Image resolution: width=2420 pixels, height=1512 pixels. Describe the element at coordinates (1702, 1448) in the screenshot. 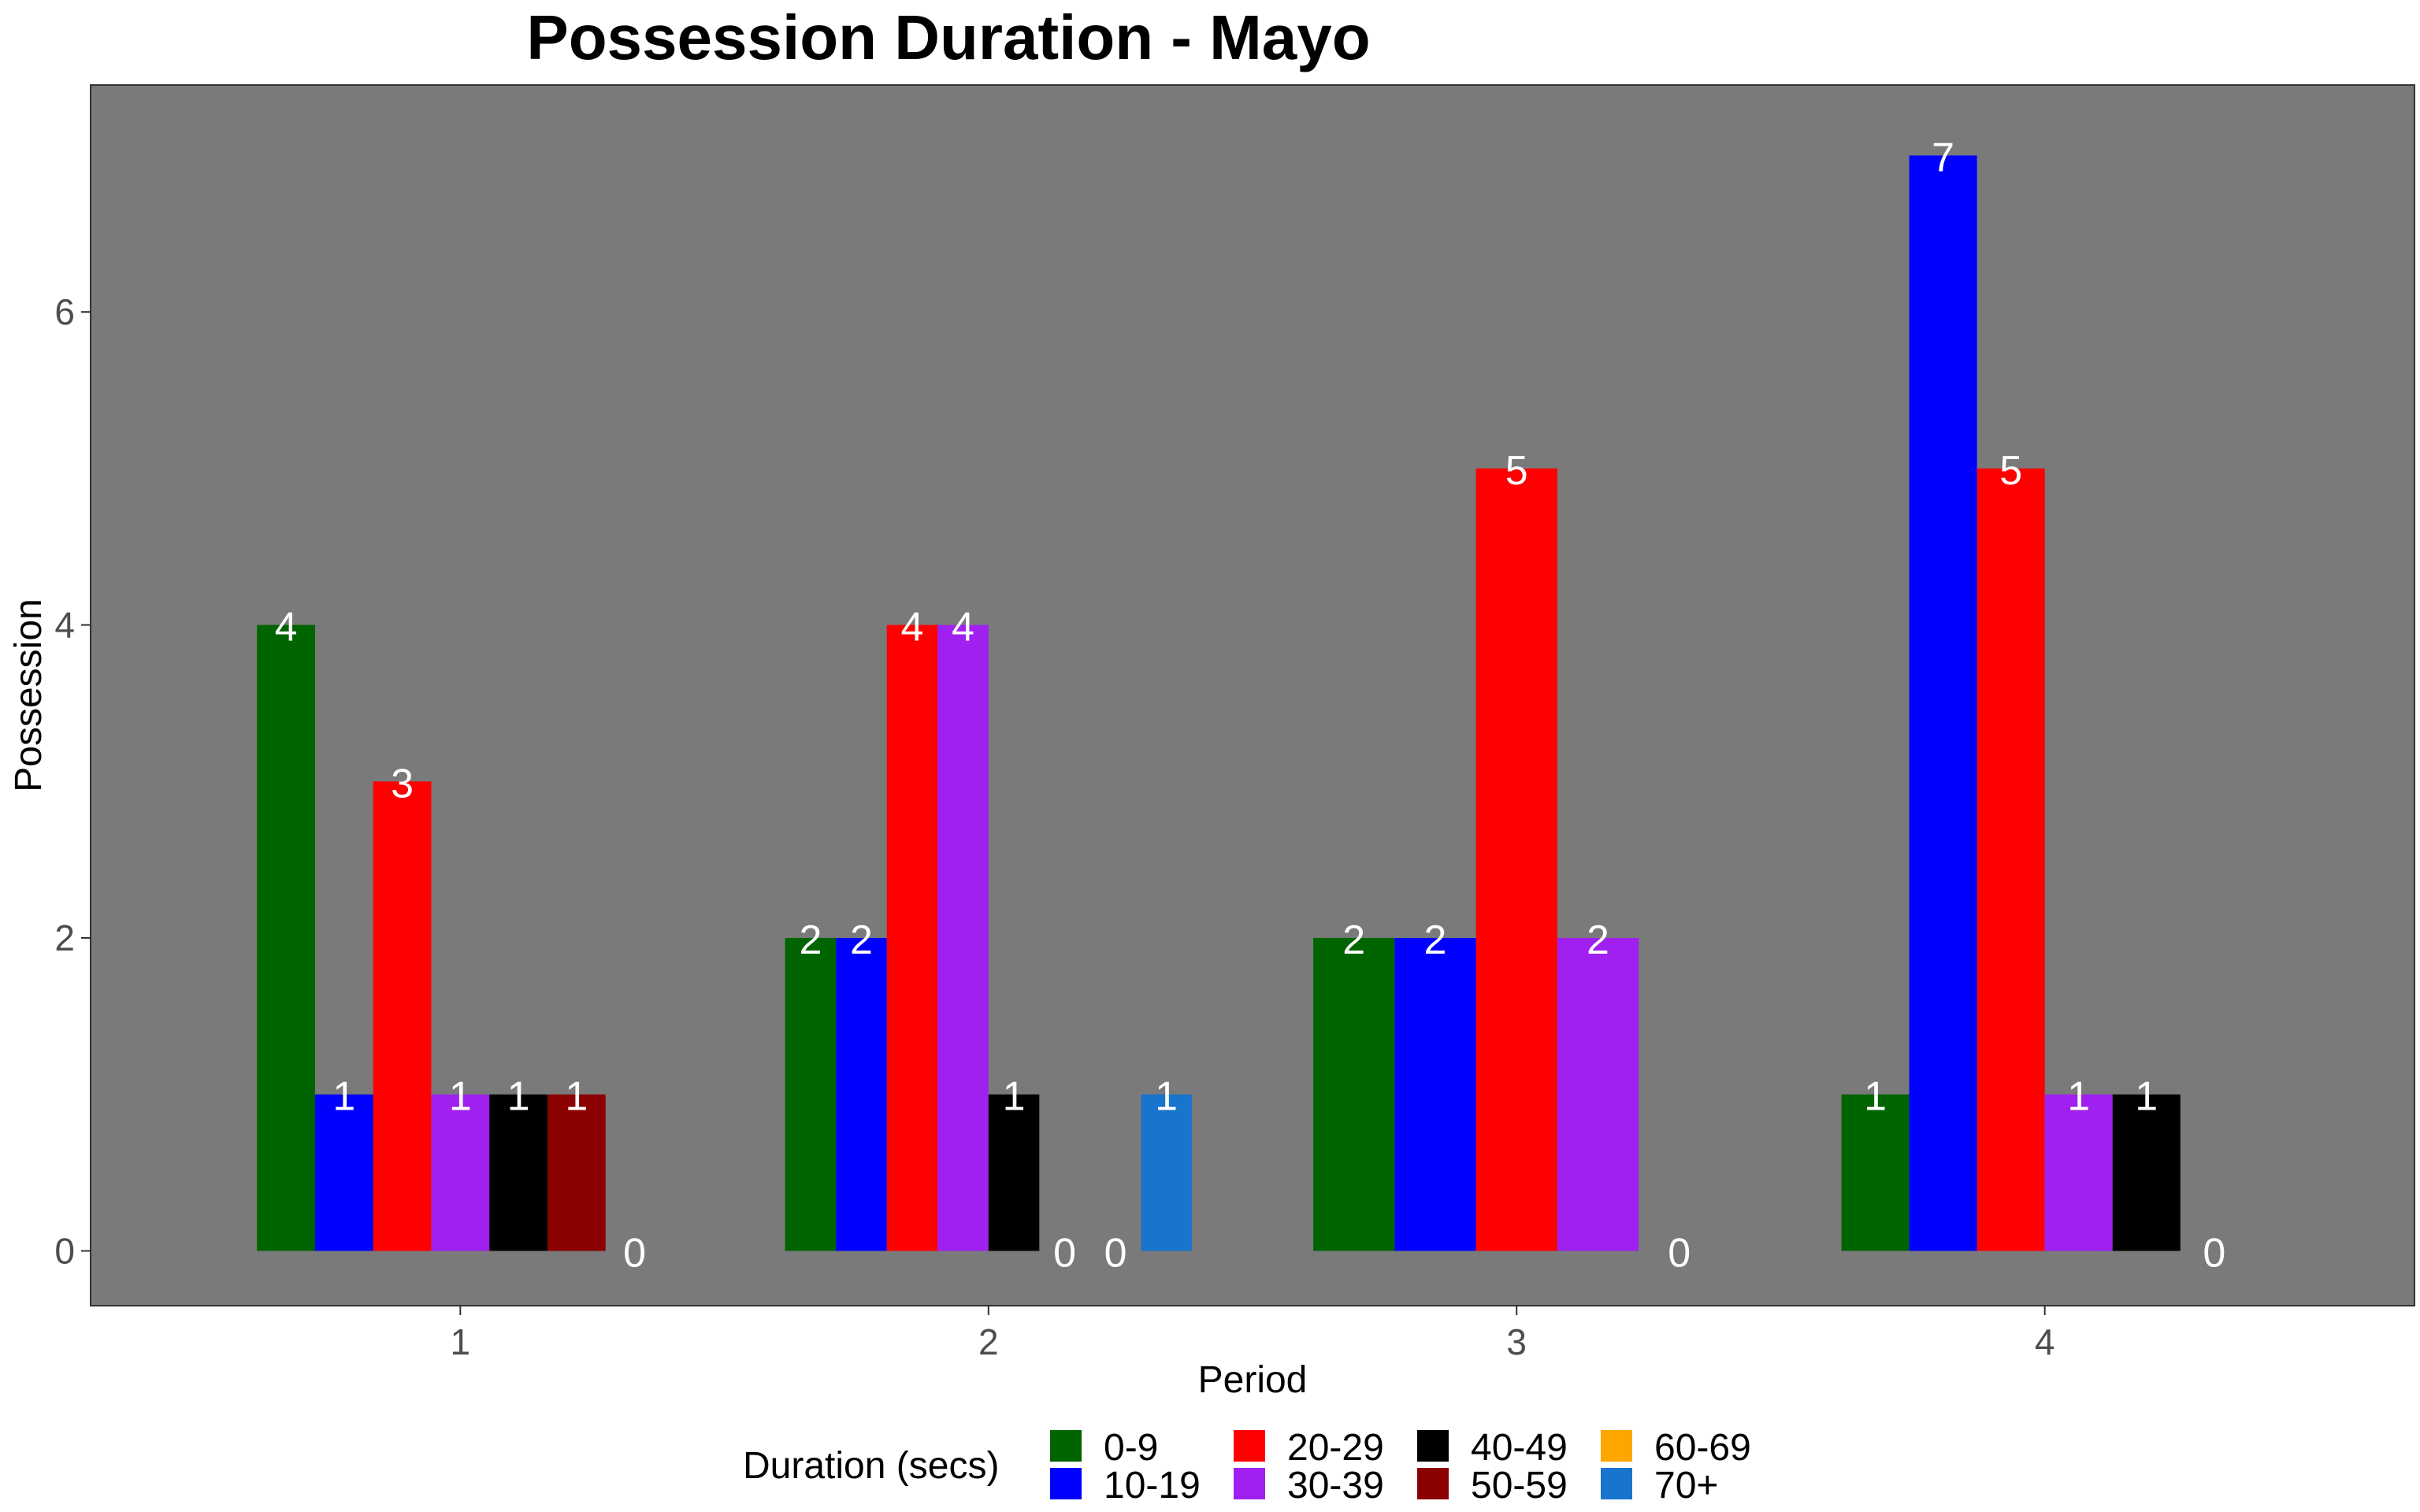

I see `legend-label: 60-69` at that location.